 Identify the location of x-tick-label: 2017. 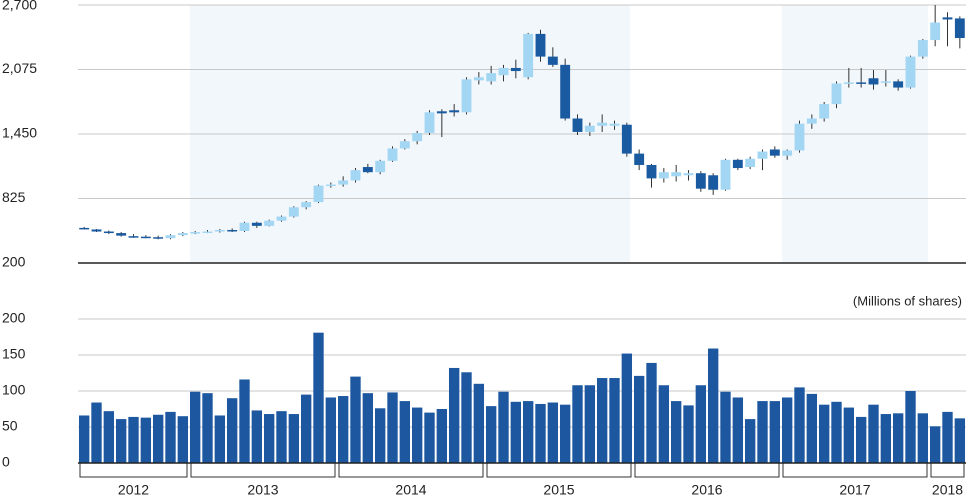
(854, 490).